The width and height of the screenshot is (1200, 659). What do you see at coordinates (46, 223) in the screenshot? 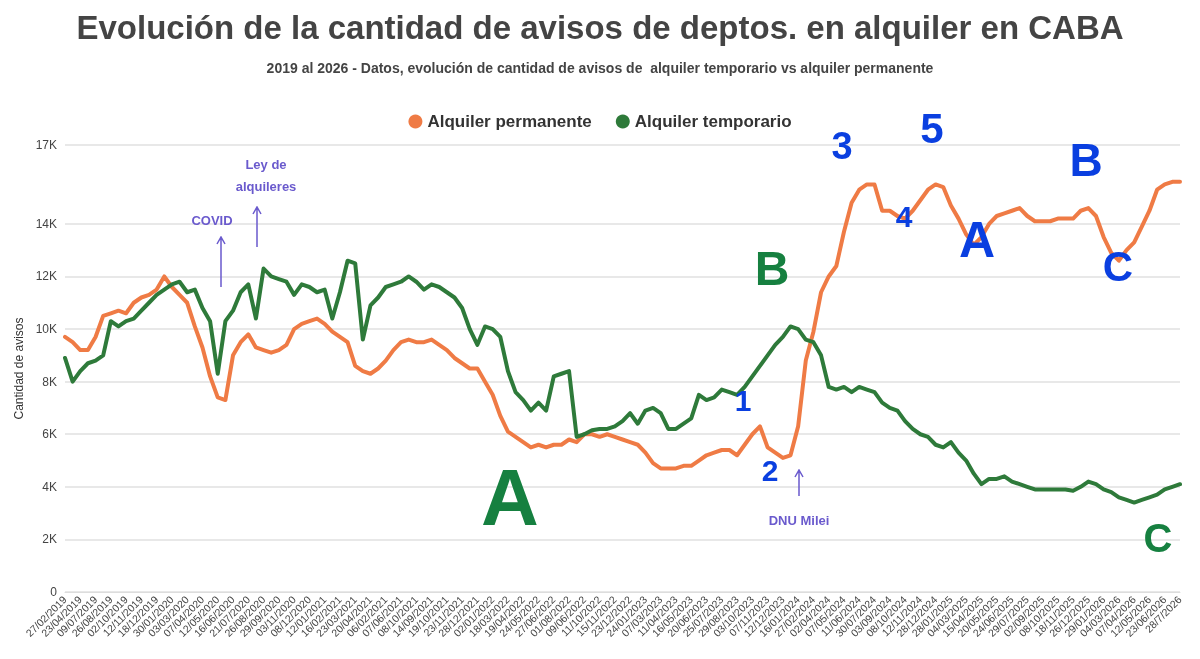
I see `y-tick-label: 14K` at bounding box center [46, 223].